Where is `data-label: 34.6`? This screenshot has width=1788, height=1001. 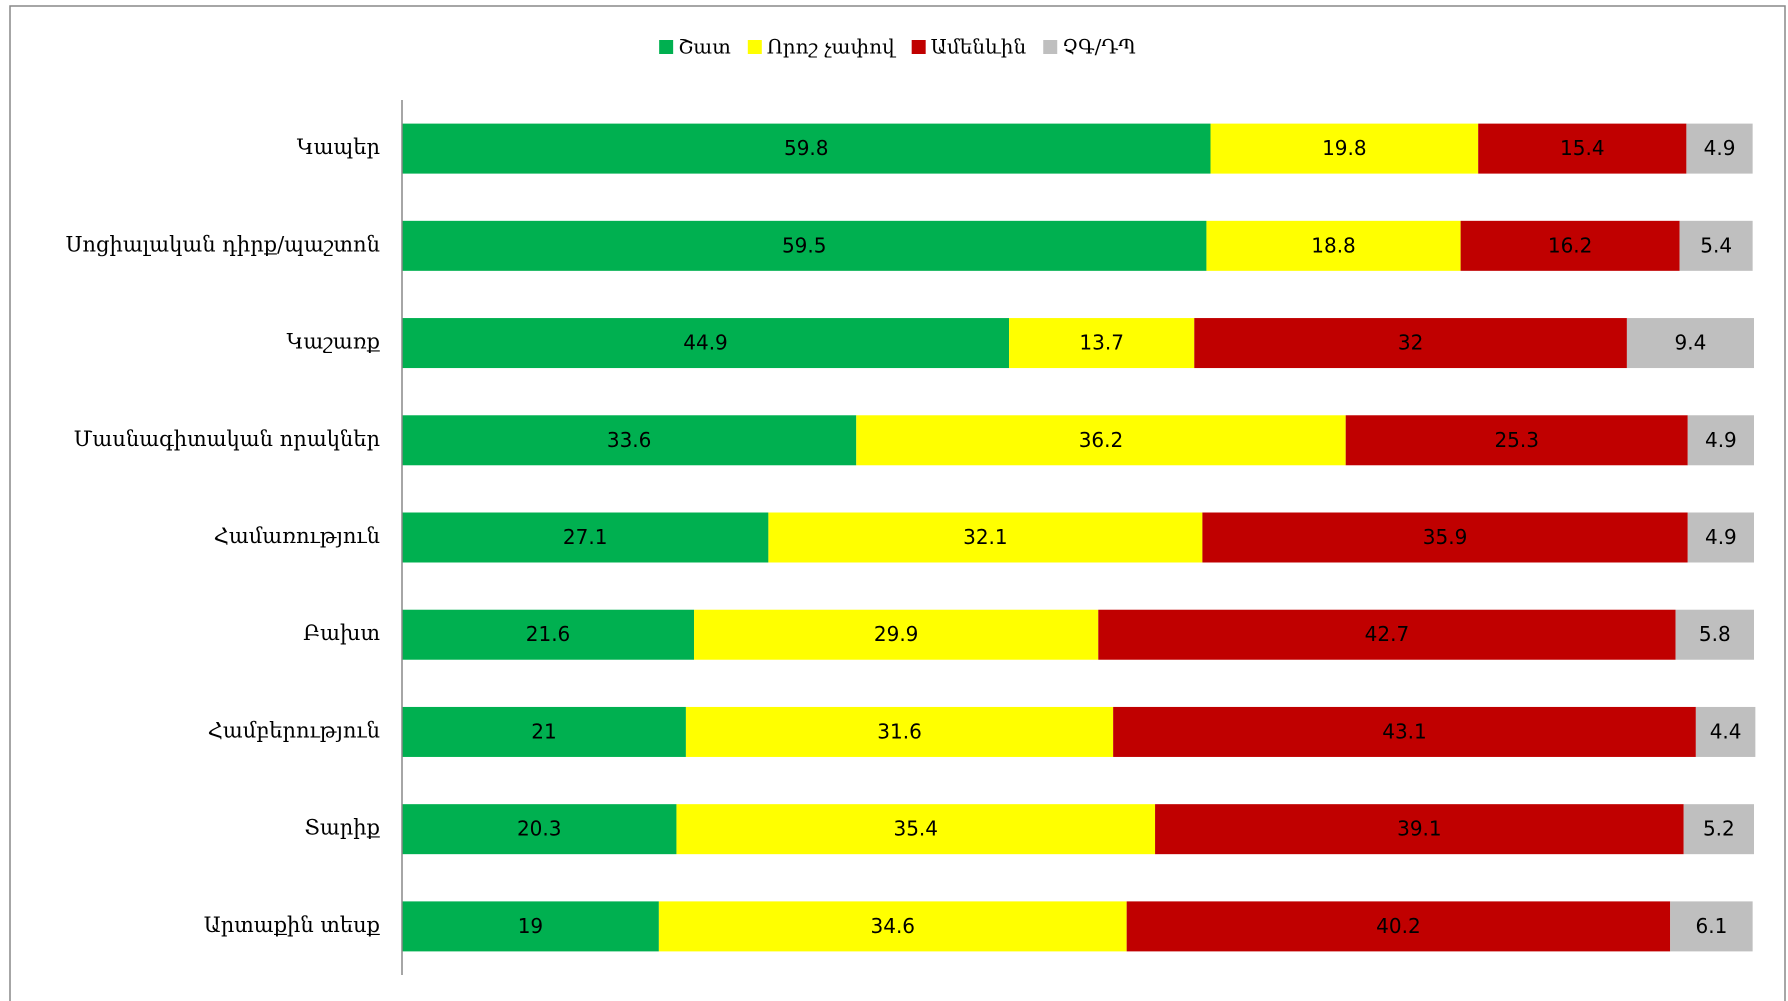 data-label: 34.6 is located at coordinates (893, 926).